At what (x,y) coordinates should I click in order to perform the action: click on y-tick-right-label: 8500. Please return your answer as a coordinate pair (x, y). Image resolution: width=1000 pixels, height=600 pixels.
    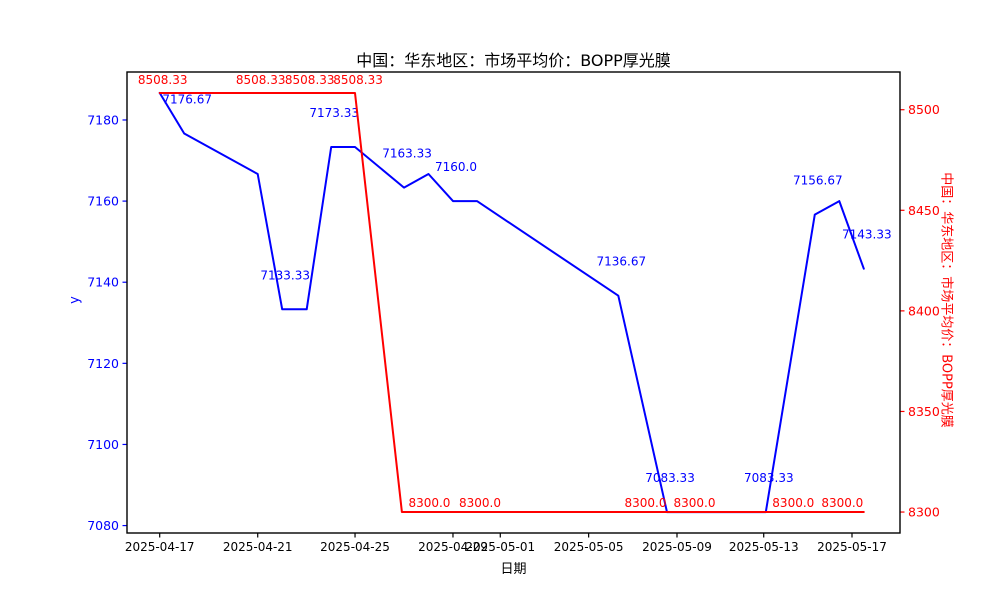
    Looking at the image, I should click on (924, 109).